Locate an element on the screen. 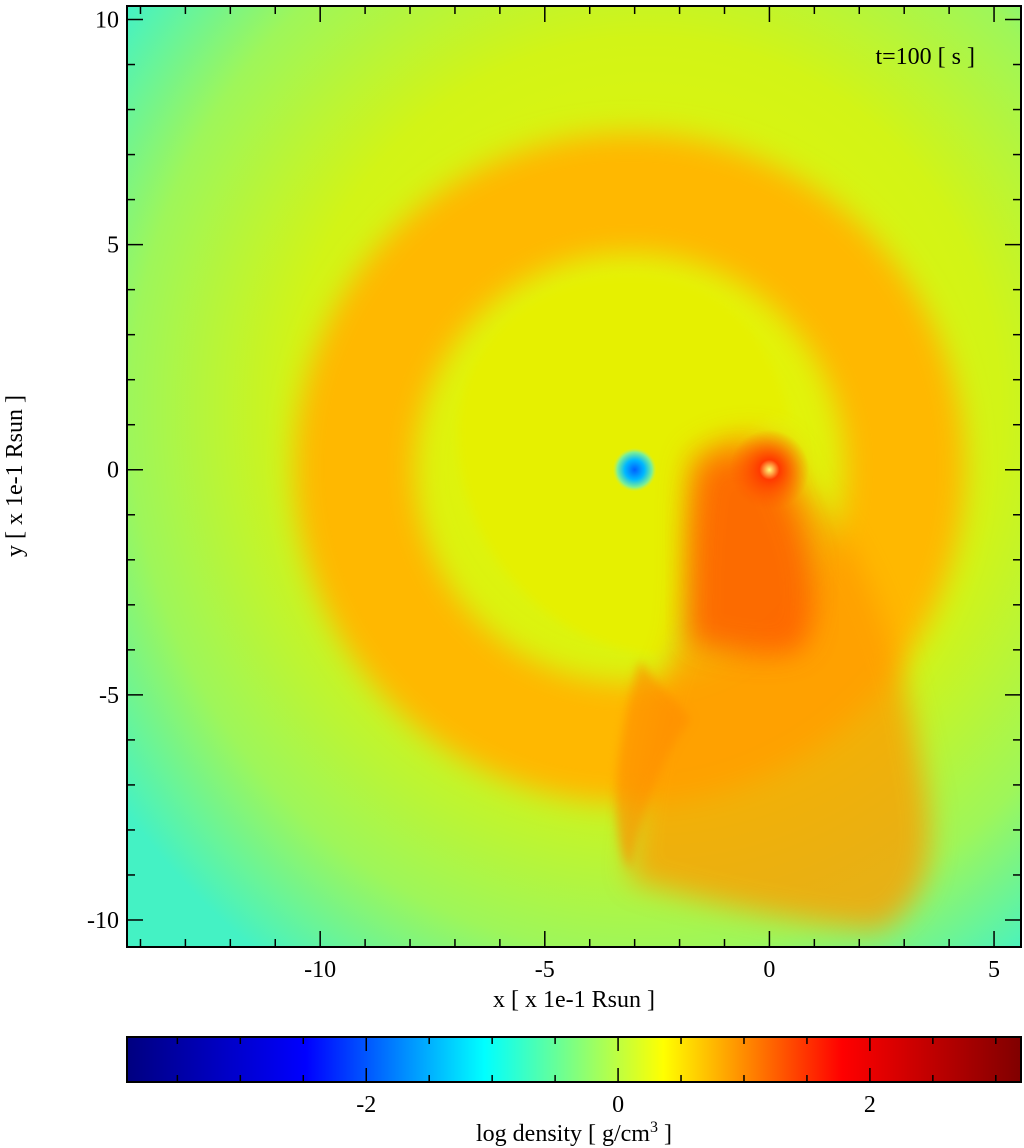  colorbar-label-prefix: log density [ g/cm is located at coordinates (563, 1134).